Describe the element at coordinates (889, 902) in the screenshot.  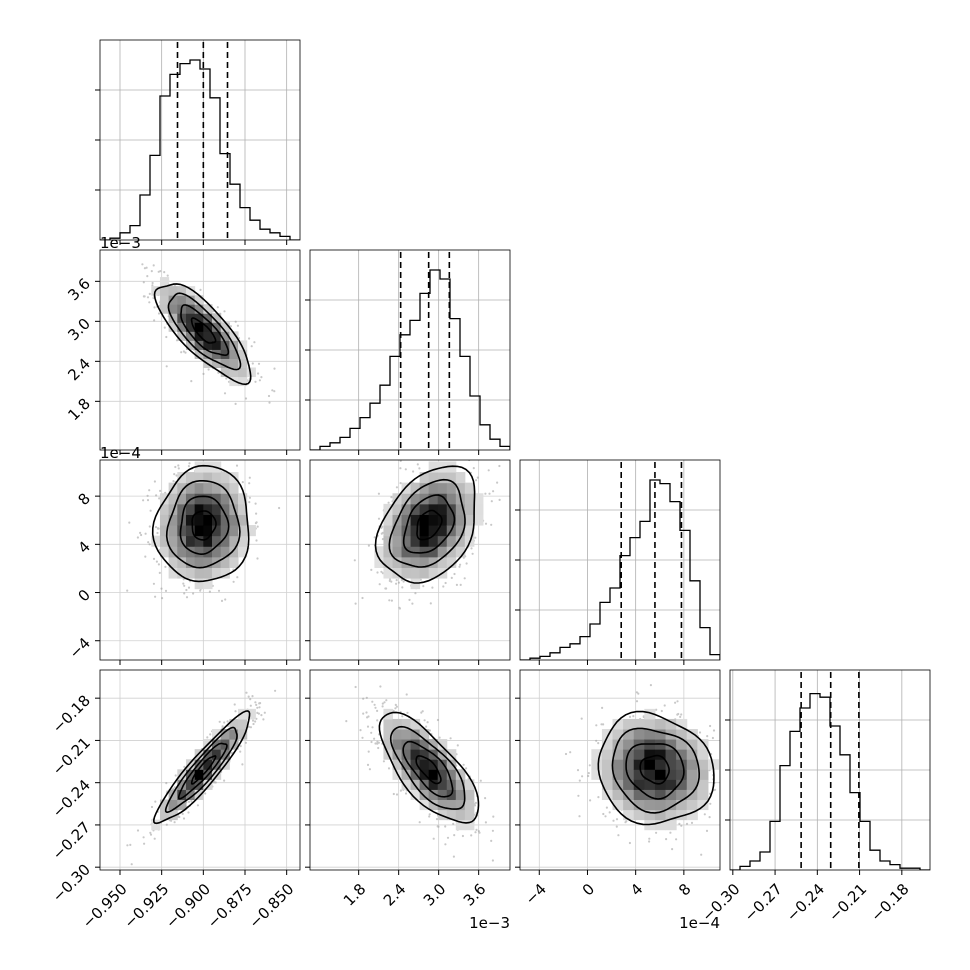
I see `x-tick-label: −0.18` at that location.